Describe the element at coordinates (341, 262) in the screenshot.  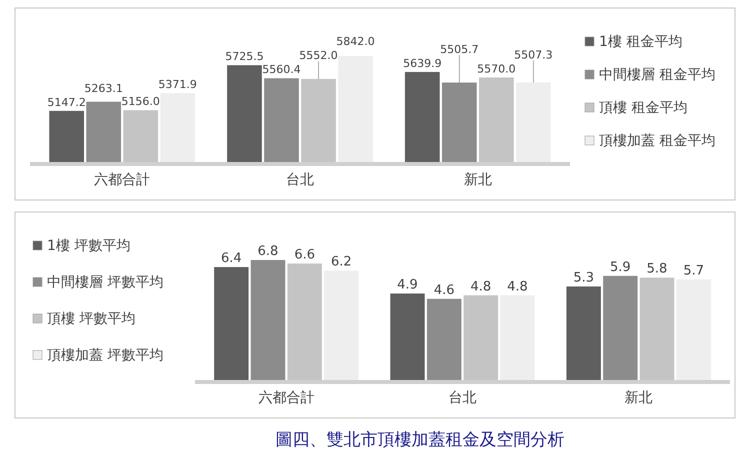
I see `data-label: 6.2` at that location.